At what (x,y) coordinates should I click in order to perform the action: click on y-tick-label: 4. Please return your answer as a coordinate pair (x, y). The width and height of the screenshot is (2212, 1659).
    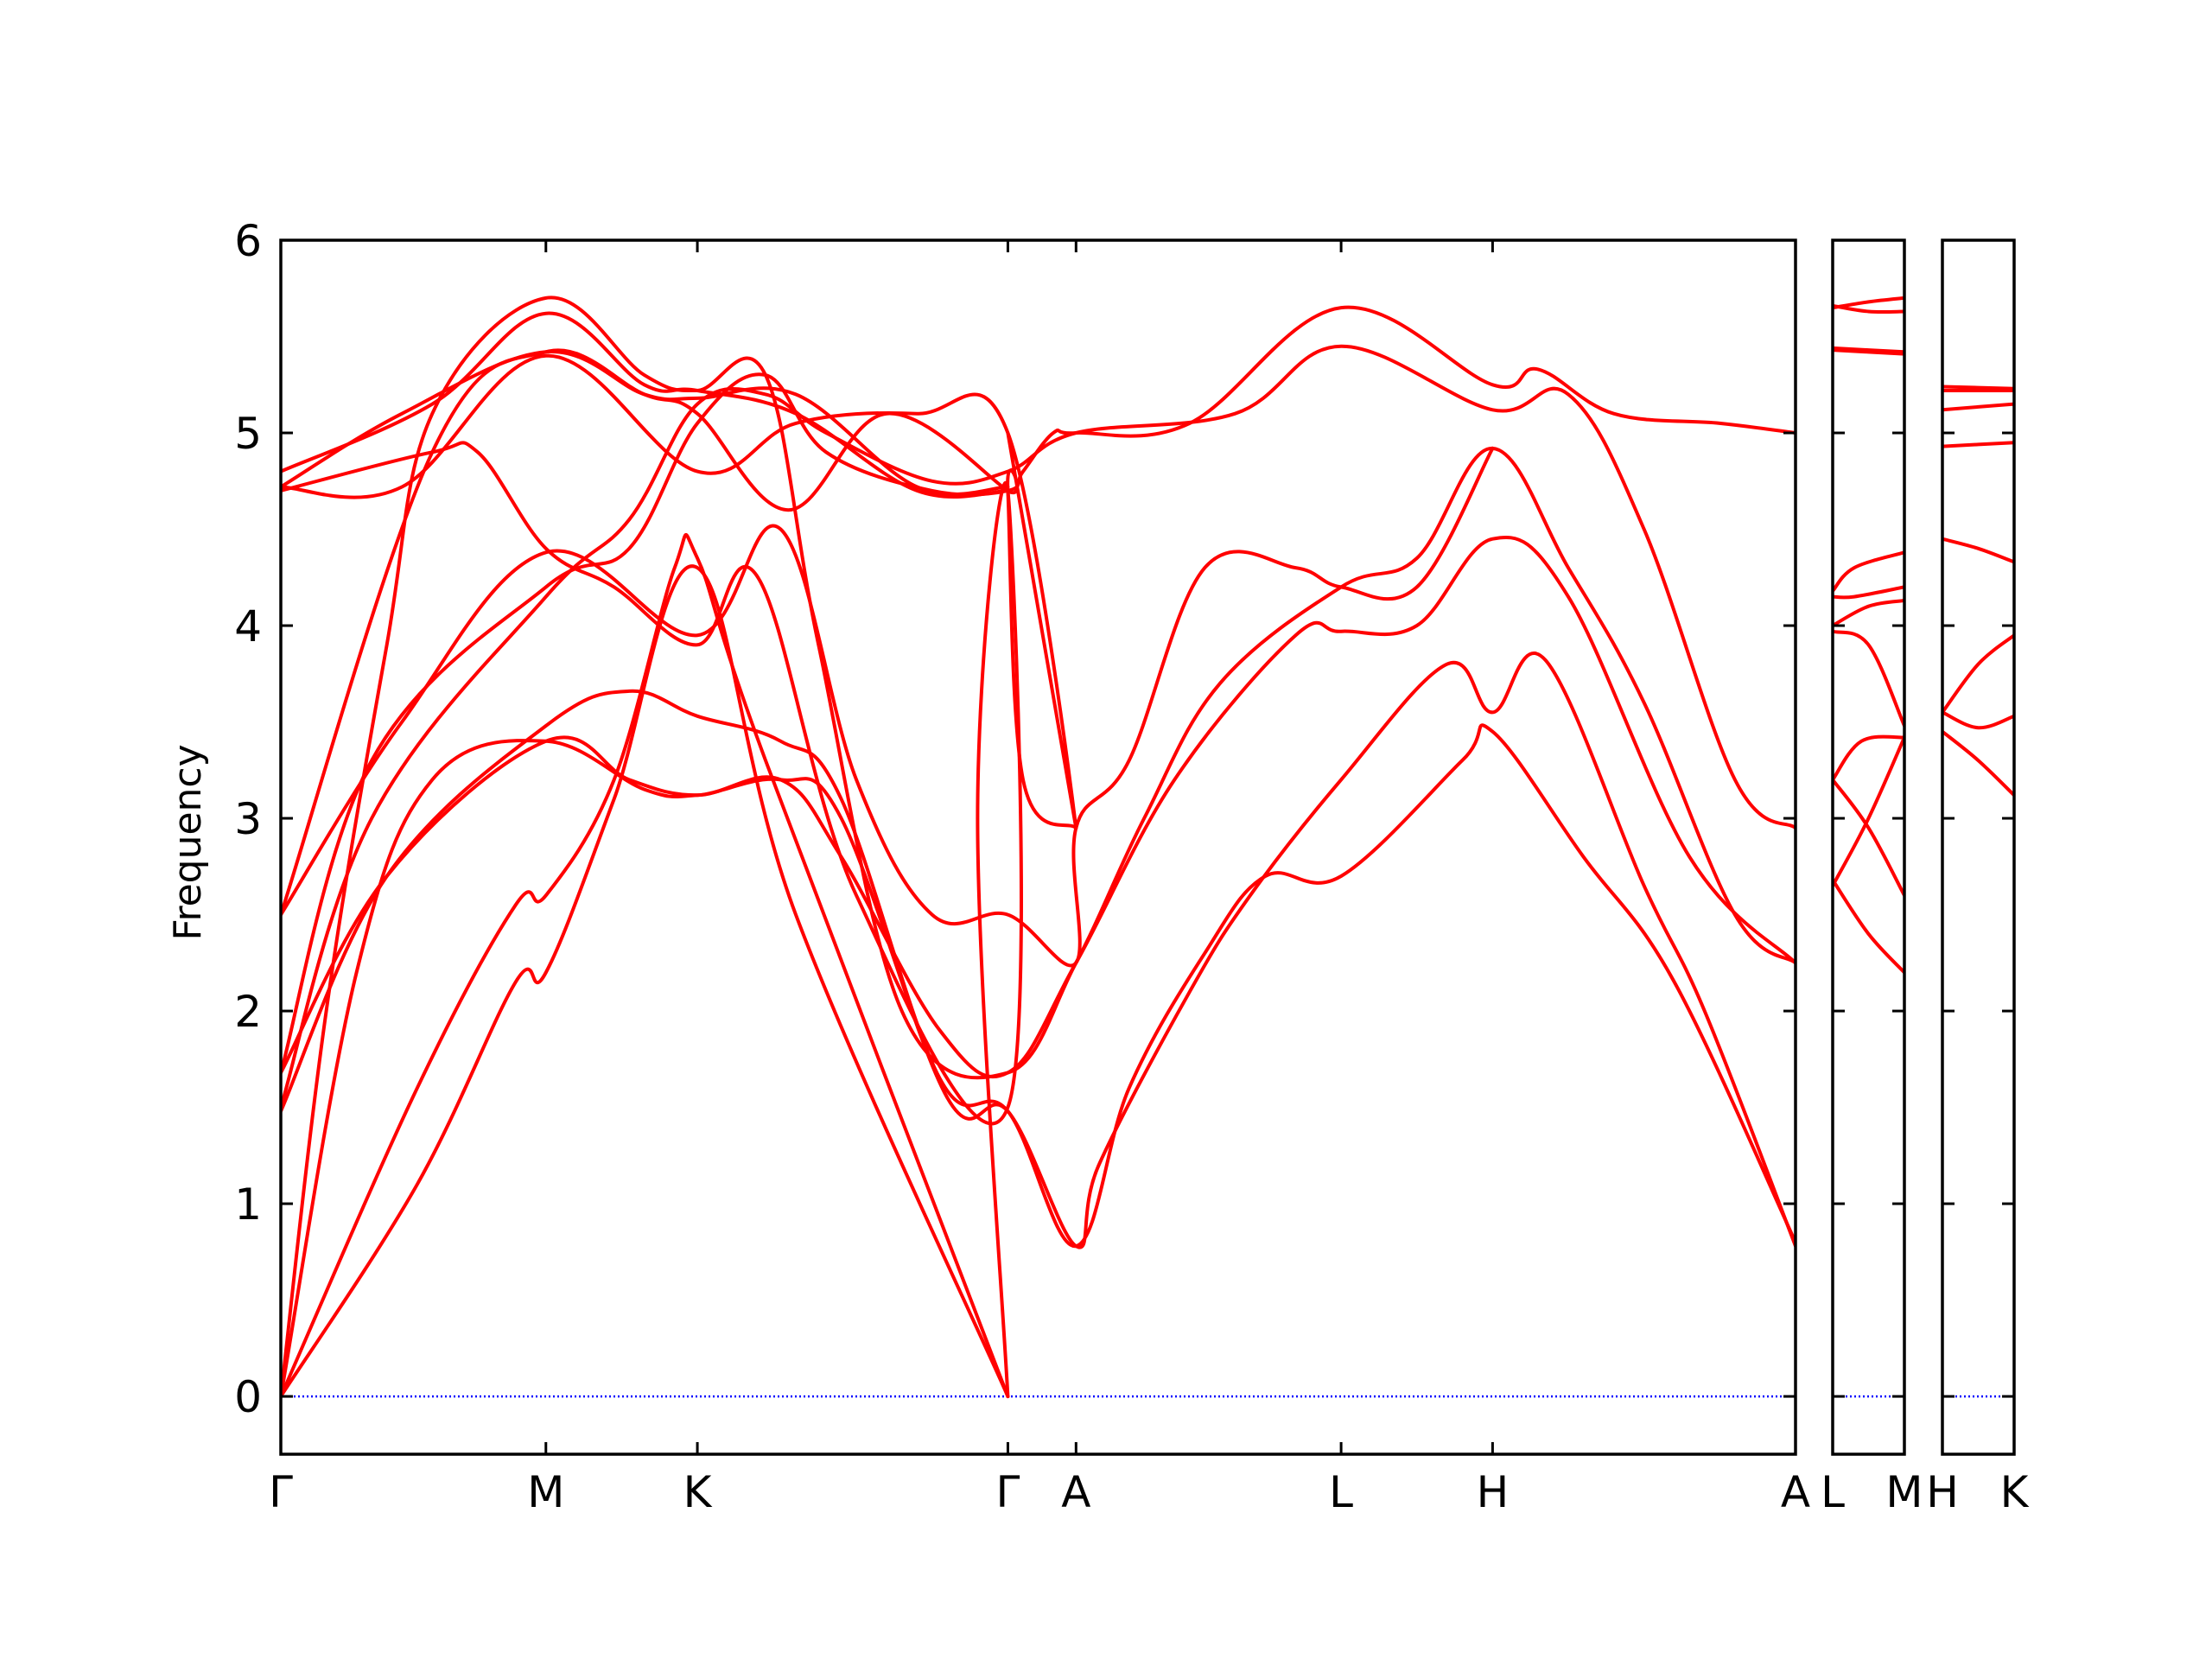
    Looking at the image, I should click on (248, 626).